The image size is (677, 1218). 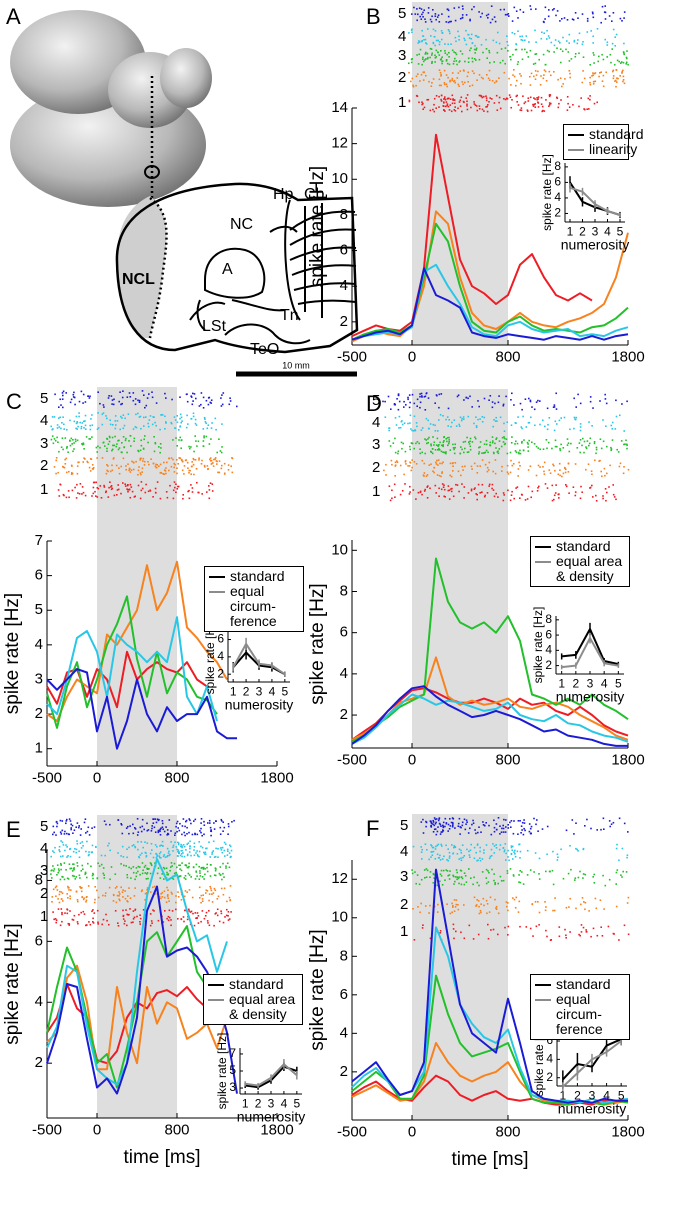 I want to click on y-tick-label: 2, so click(x=549, y=1077).